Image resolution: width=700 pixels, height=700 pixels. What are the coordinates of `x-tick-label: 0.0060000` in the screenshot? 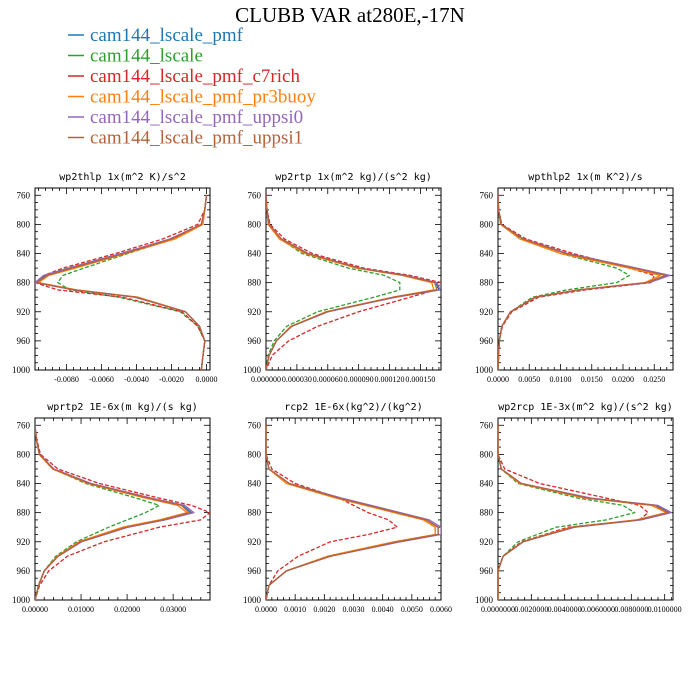 It's located at (598, 609).